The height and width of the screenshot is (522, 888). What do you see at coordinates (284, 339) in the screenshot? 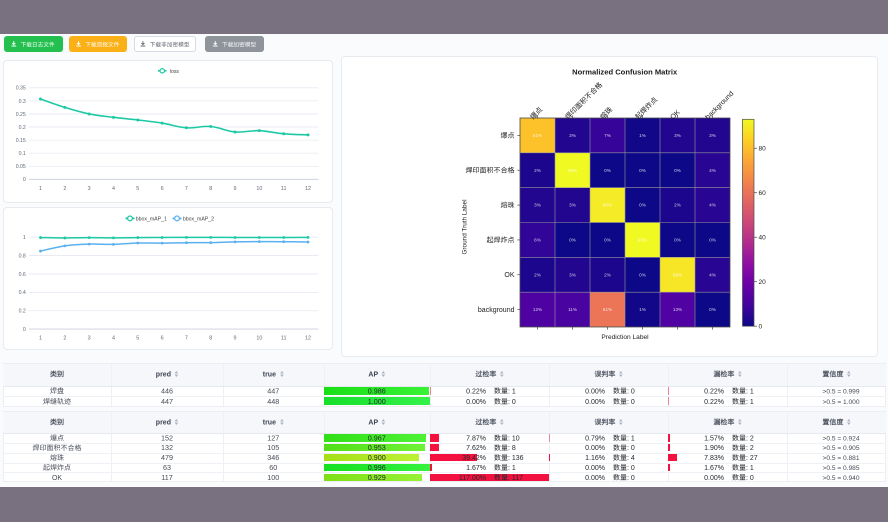
I see `svg-text: 11` at bounding box center [284, 339].